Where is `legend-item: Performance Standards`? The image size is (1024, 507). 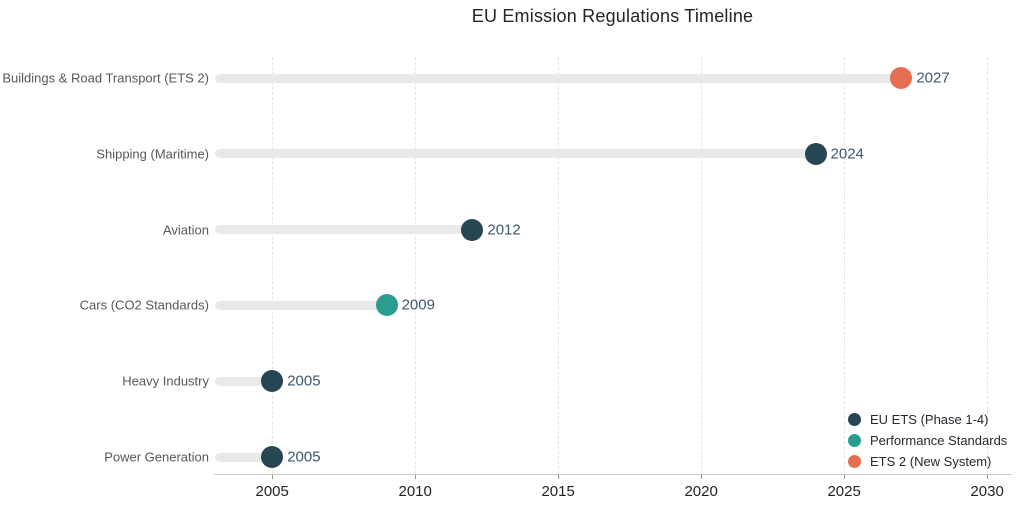 legend-item: Performance Standards is located at coordinates (927, 440).